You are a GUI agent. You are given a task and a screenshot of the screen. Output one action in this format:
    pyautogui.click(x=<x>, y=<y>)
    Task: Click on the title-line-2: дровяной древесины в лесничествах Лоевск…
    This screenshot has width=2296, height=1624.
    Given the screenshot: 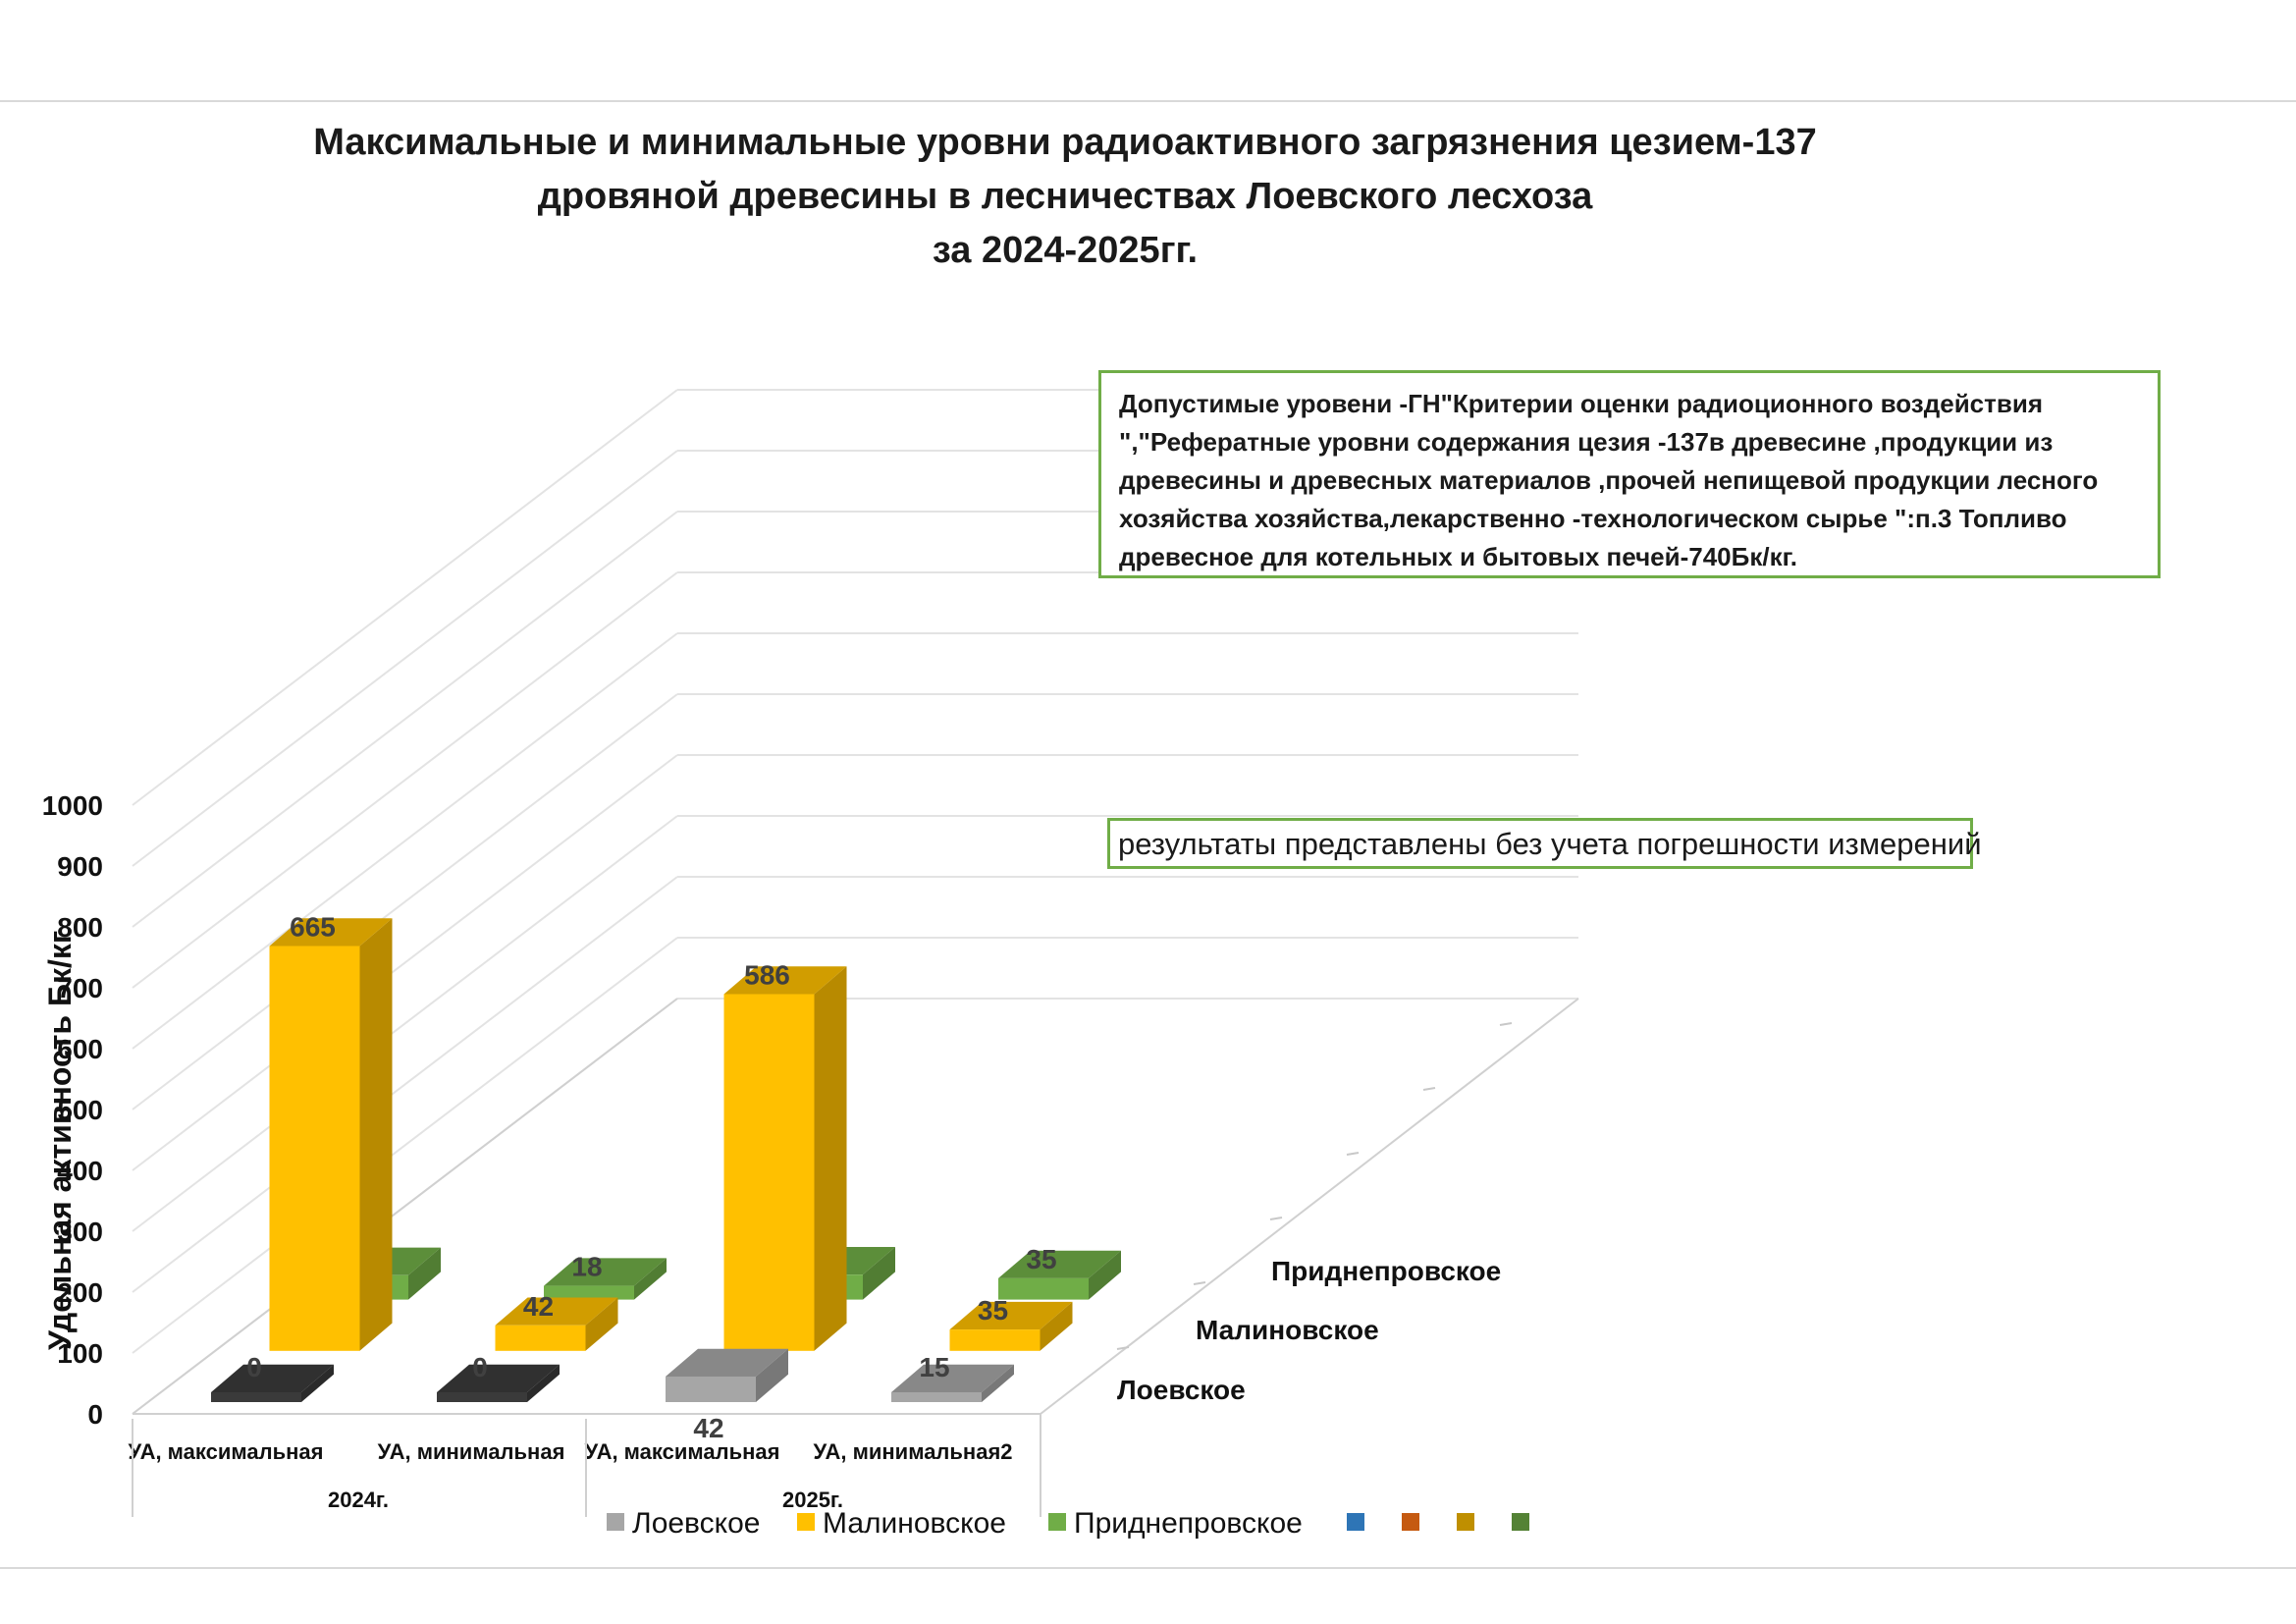 What is the action you would take?
    pyautogui.click(x=1065, y=196)
    